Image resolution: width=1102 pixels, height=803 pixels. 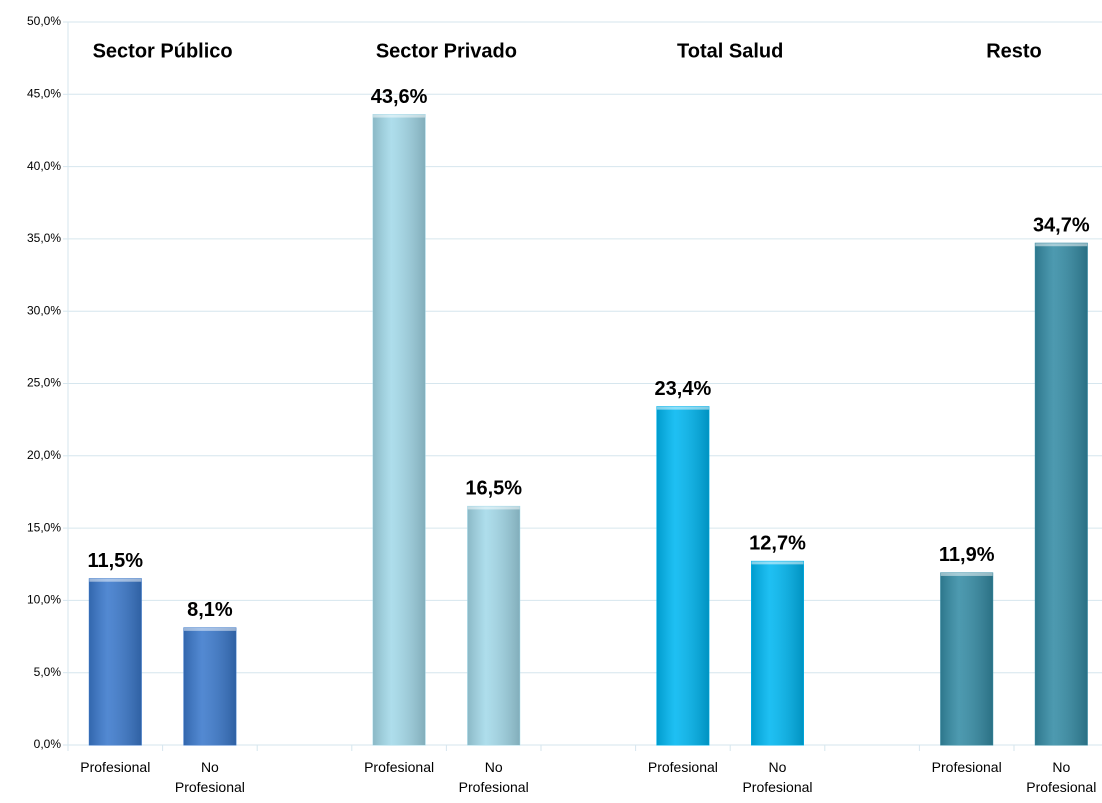 What do you see at coordinates (44, 383) in the screenshot?
I see `y-tick-label: 25,0%` at bounding box center [44, 383].